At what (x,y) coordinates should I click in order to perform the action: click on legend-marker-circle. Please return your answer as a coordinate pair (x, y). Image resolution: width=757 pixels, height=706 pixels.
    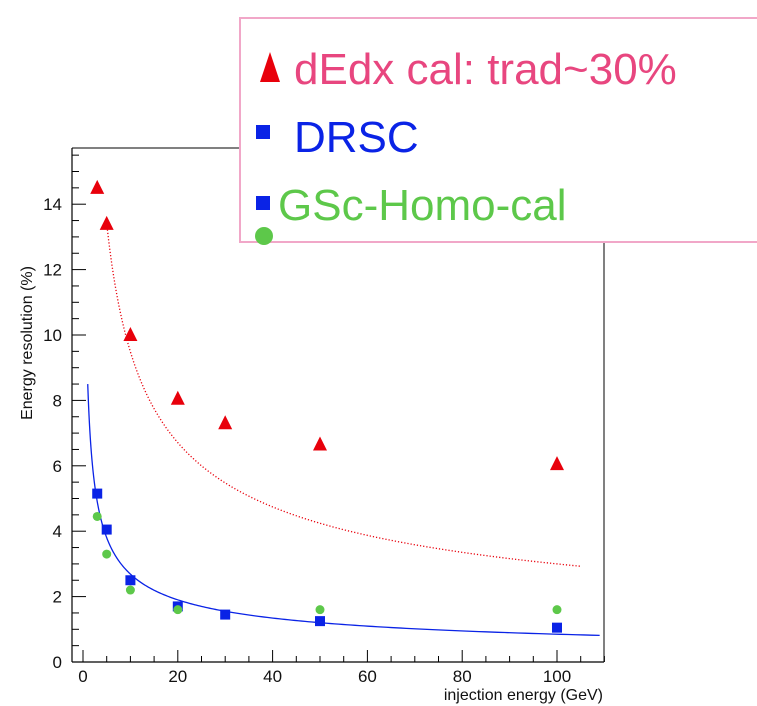
    Looking at the image, I should click on (264, 236).